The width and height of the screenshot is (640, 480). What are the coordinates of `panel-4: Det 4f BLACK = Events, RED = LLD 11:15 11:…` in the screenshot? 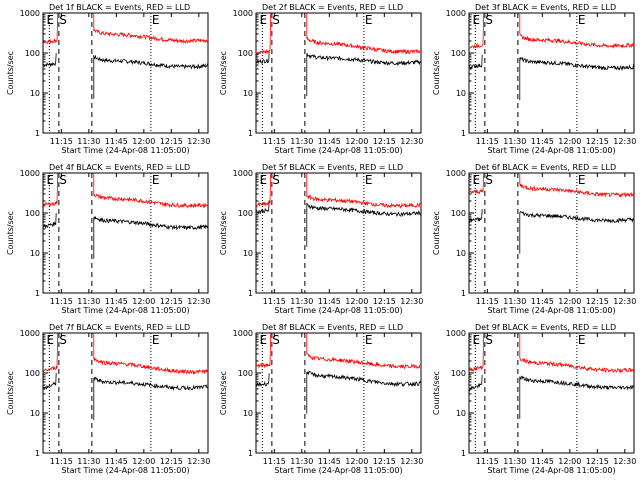 It's located at (108, 239).